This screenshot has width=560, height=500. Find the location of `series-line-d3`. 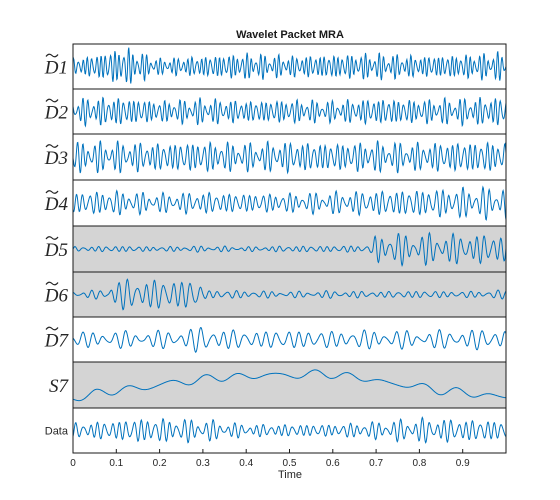

series-line-d3 is located at coordinates (289, 157).